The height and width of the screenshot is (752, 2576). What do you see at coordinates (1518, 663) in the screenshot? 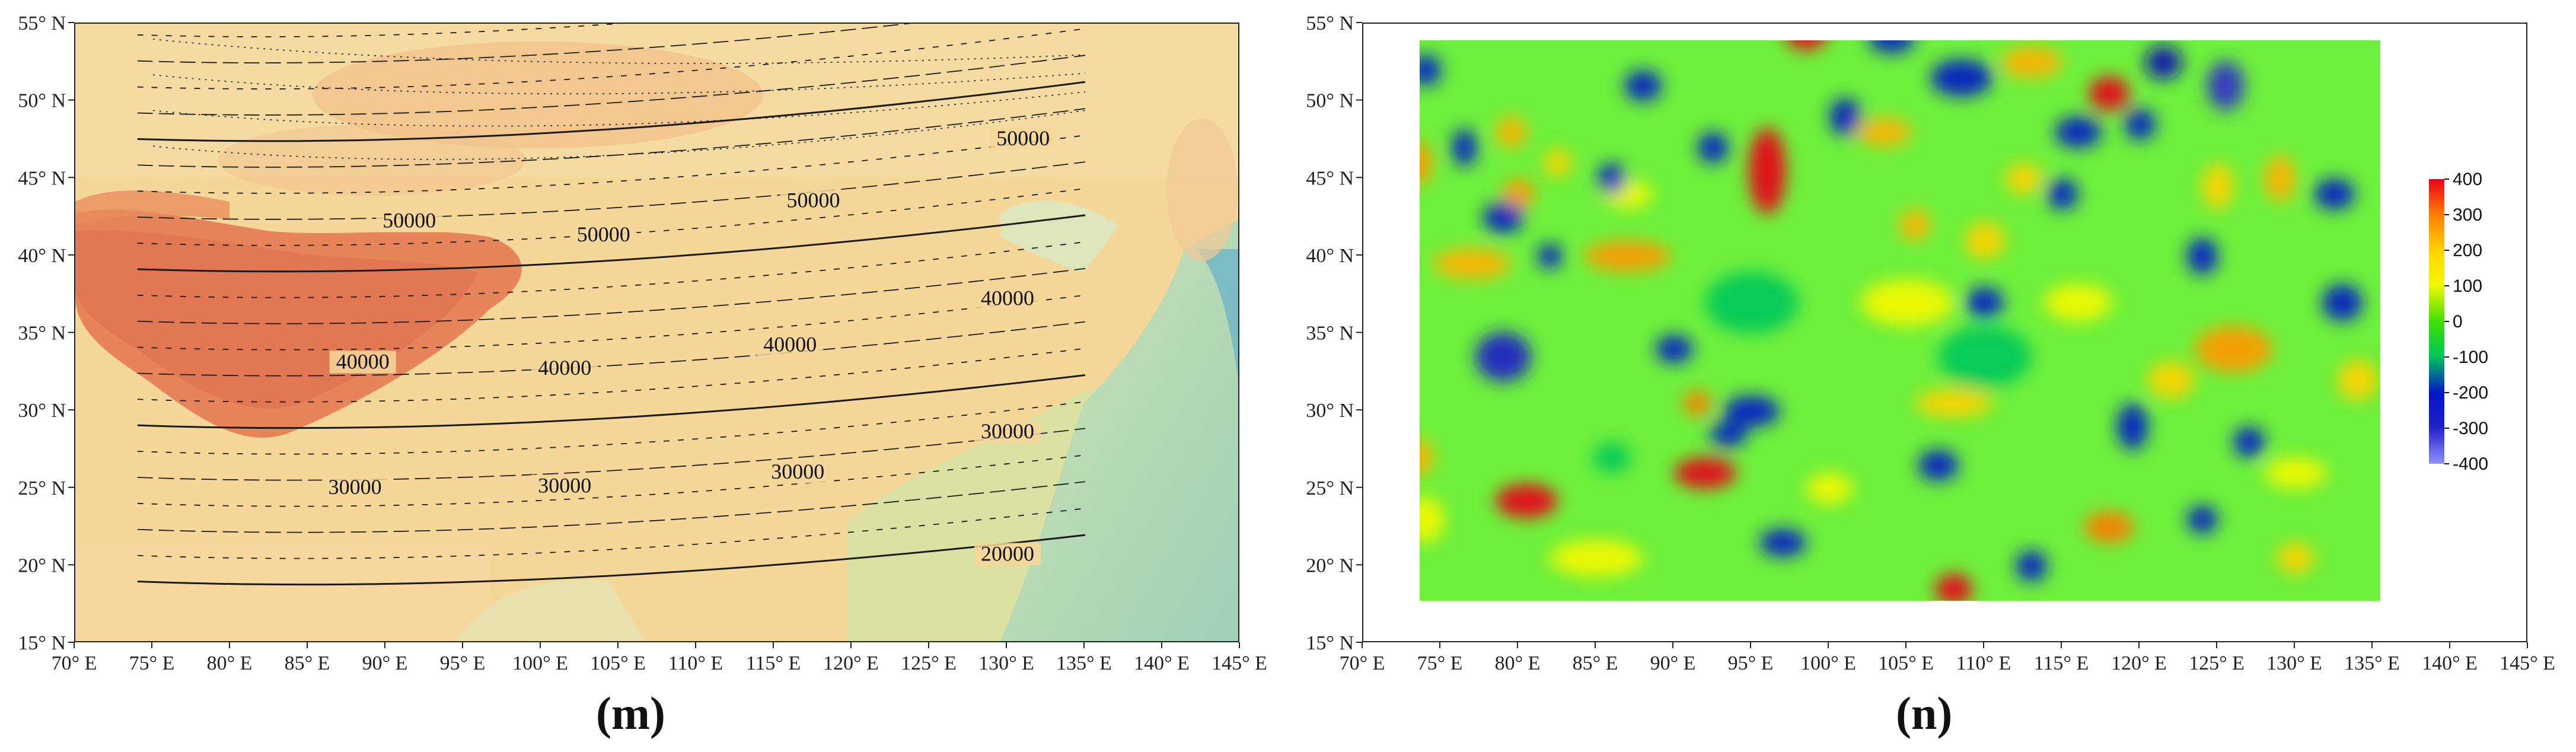
I see `x-tick-label: 80° E` at bounding box center [1518, 663].